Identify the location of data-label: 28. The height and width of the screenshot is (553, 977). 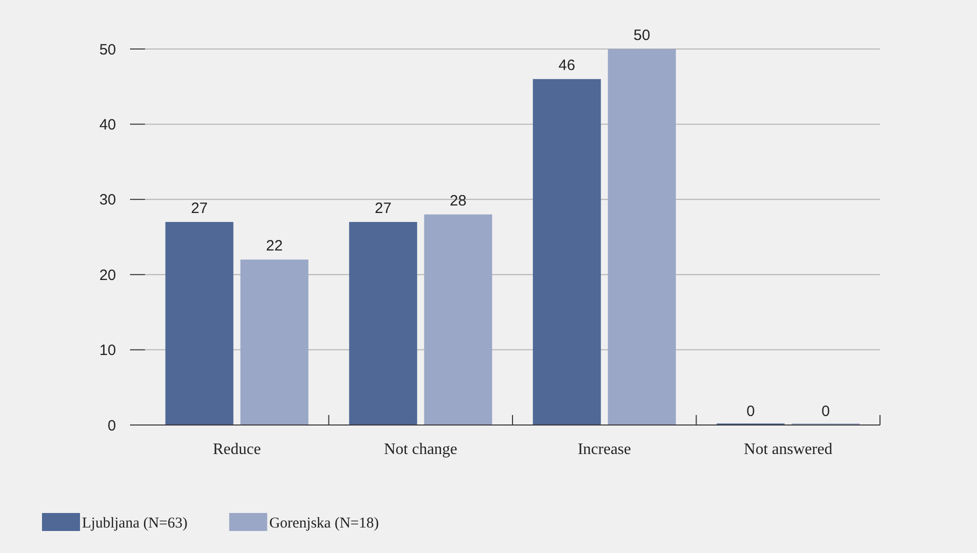
(458, 201).